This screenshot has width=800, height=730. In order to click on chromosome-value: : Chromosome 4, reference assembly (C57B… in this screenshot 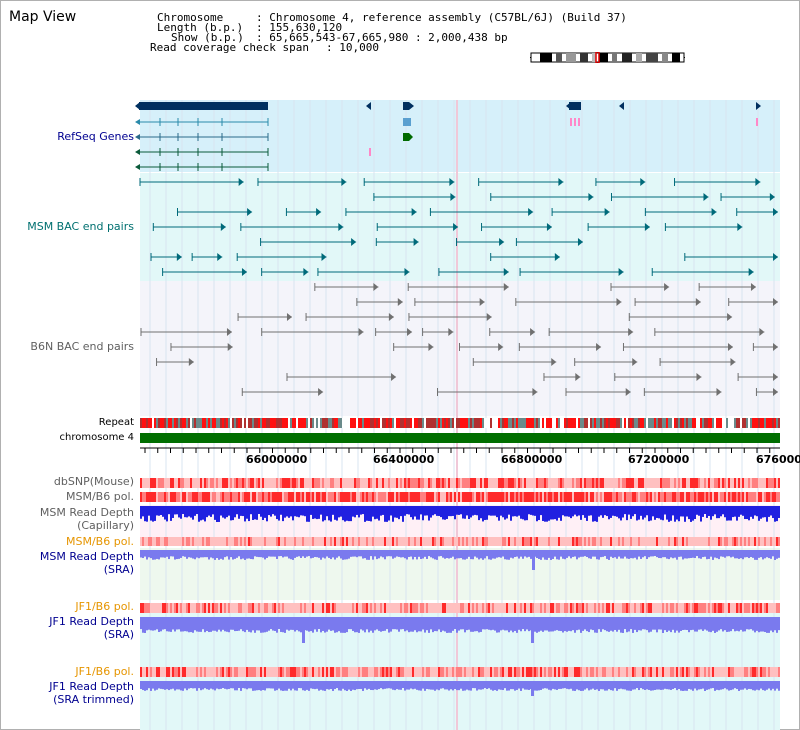, I will do `click(441, 17)`.